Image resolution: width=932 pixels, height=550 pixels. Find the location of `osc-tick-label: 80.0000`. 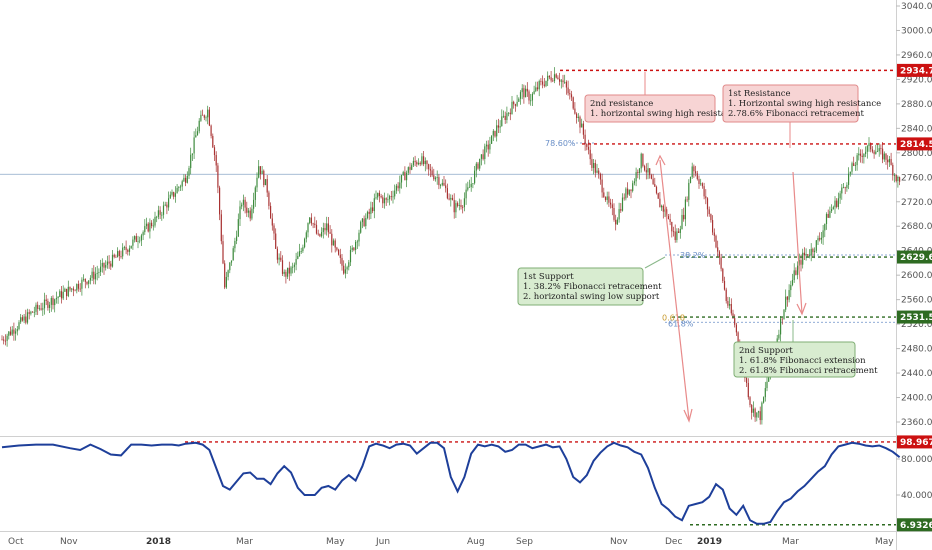

osc-tick-label: 80.0000 is located at coordinates (916, 460).